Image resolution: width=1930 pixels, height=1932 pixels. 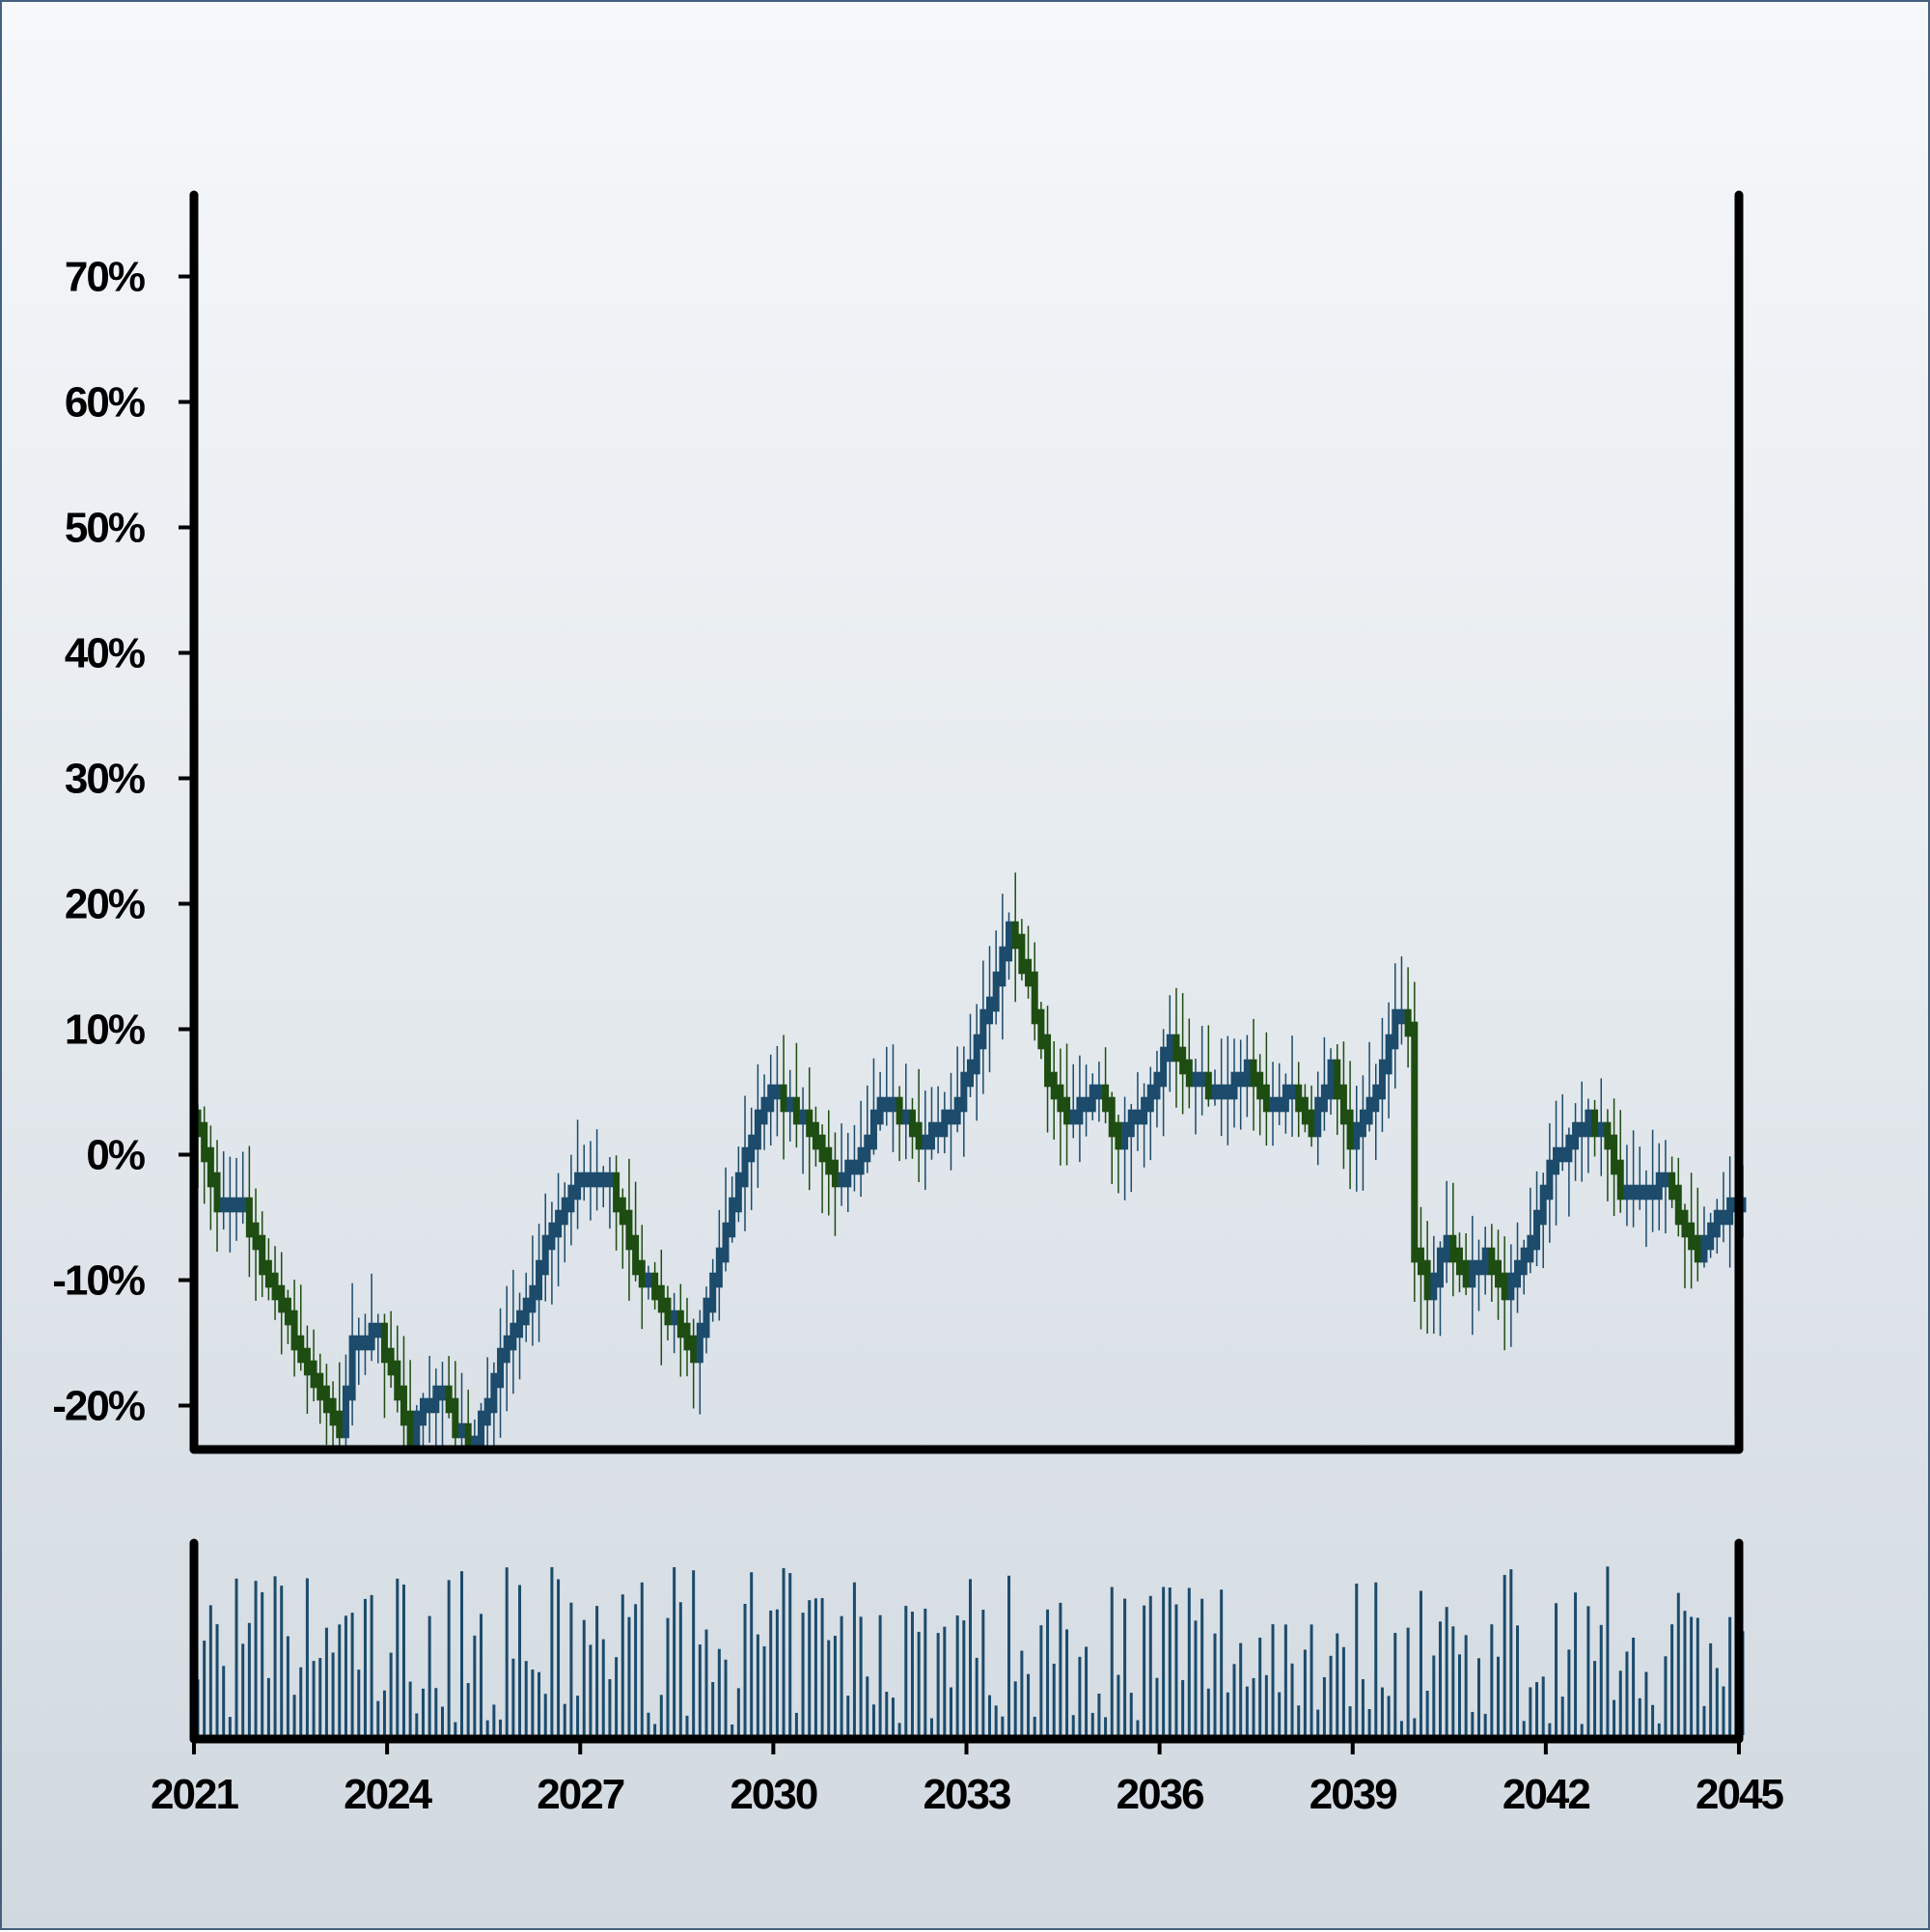 What do you see at coordinates (105, 653) in the screenshot?
I see `y-tick-label: 40%` at bounding box center [105, 653].